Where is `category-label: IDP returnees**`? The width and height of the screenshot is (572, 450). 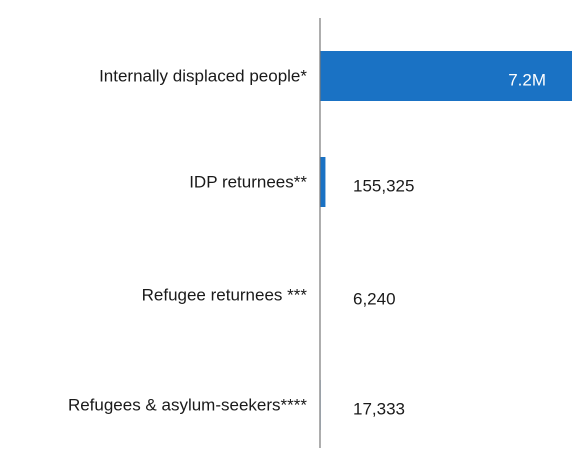
category-label: IDP returnees** is located at coordinates (248, 182).